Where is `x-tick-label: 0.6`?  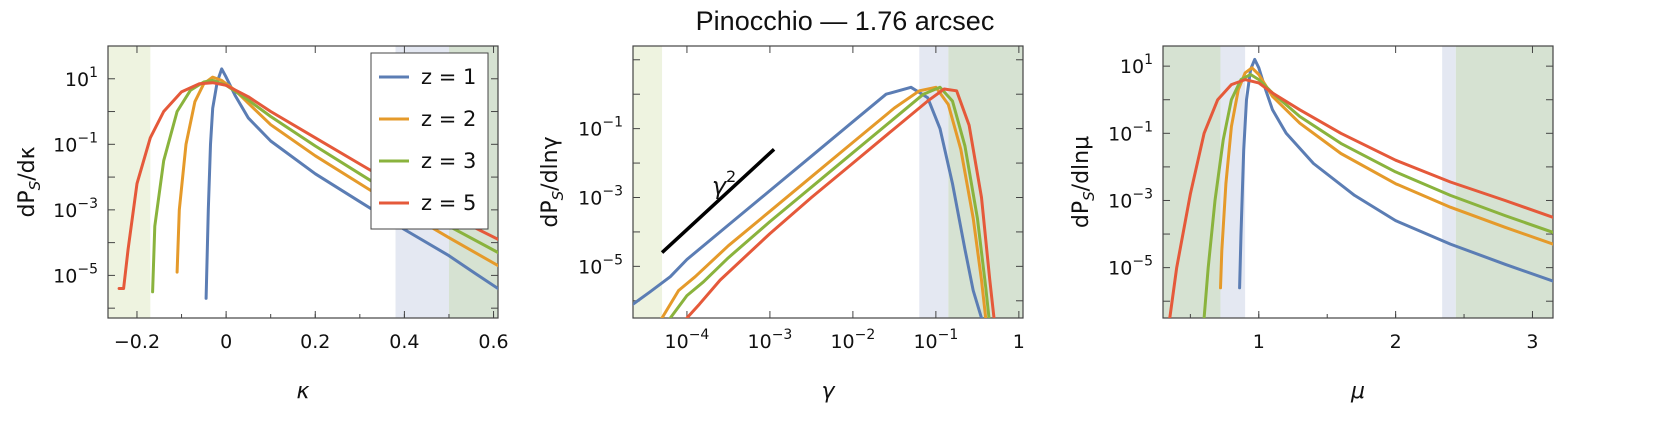 x-tick-label: 0.6 is located at coordinates (493, 342).